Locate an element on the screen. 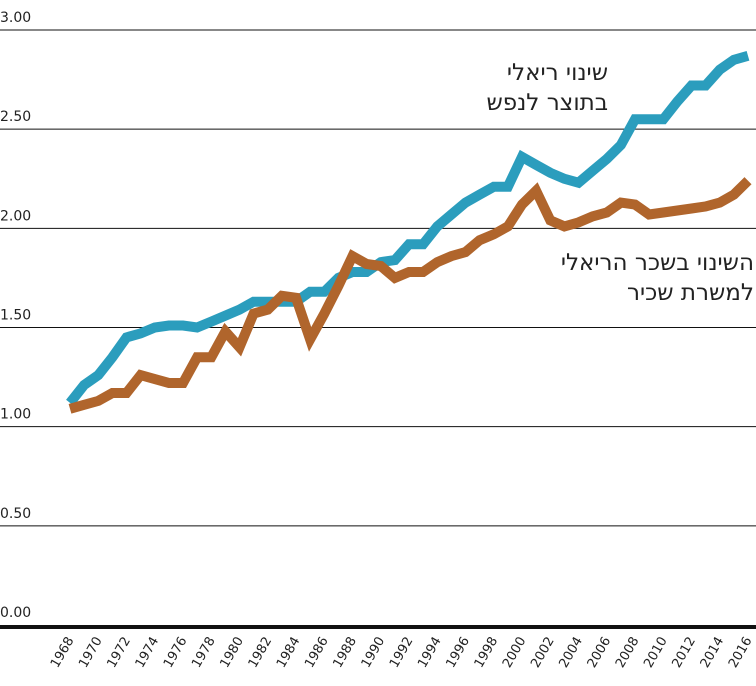  y-tick-label: 1.00 is located at coordinates (15, 415).